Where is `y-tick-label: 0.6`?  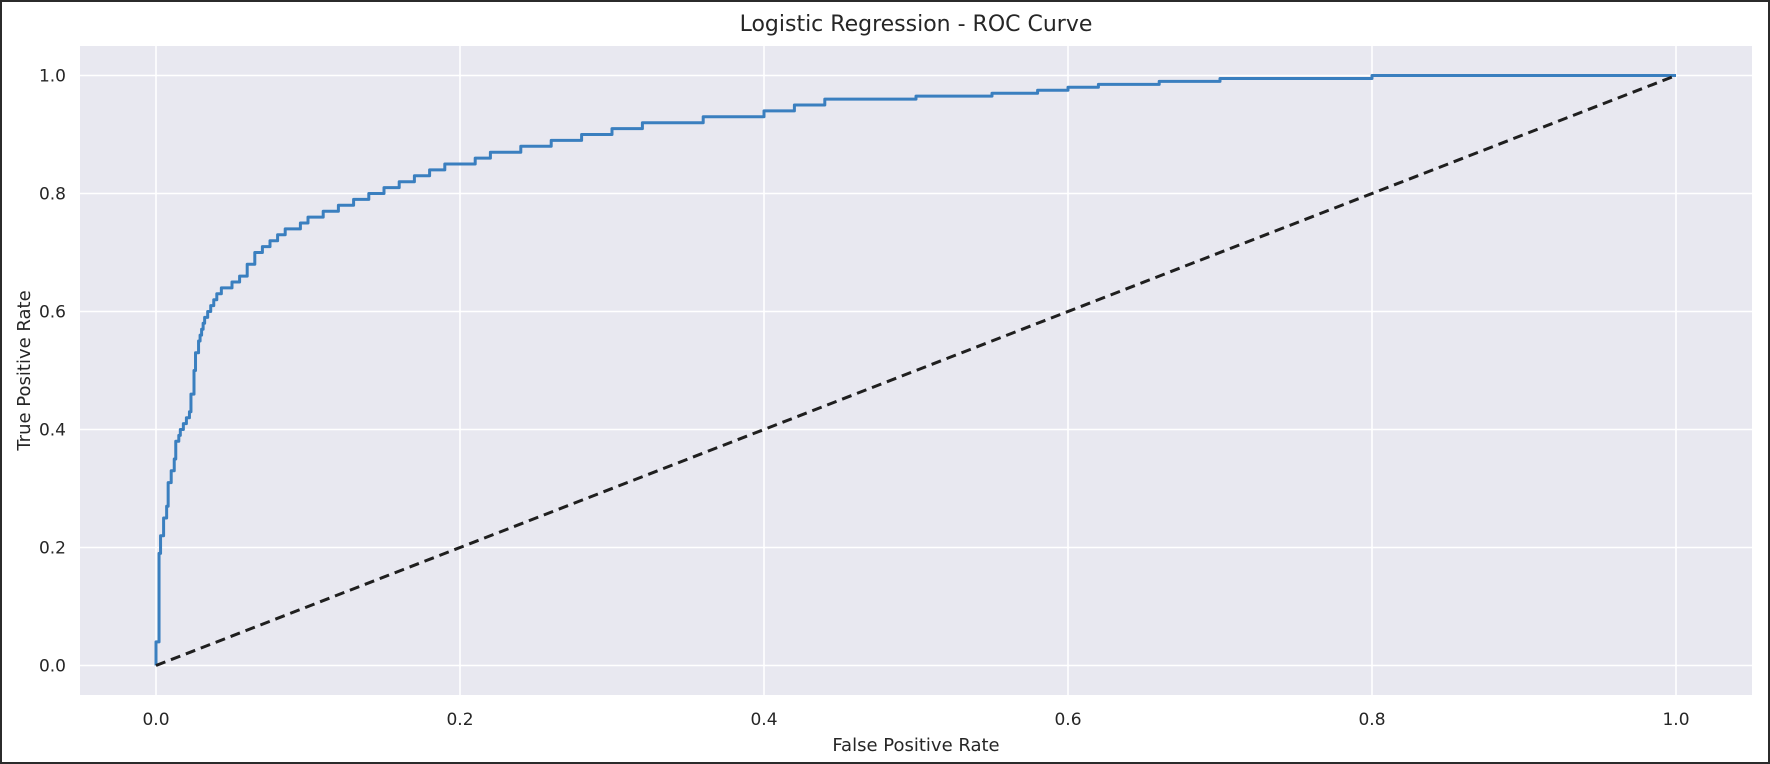
y-tick-label: 0.6 is located at coordinates (52, 313).